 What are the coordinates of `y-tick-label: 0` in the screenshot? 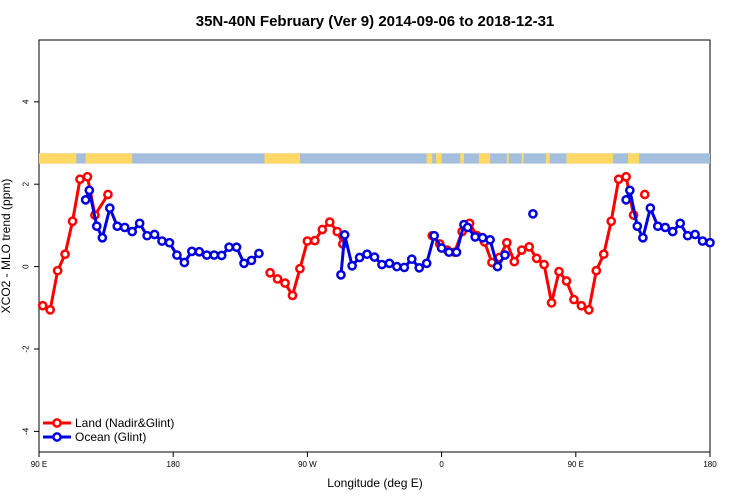 It's located at (26, 266).